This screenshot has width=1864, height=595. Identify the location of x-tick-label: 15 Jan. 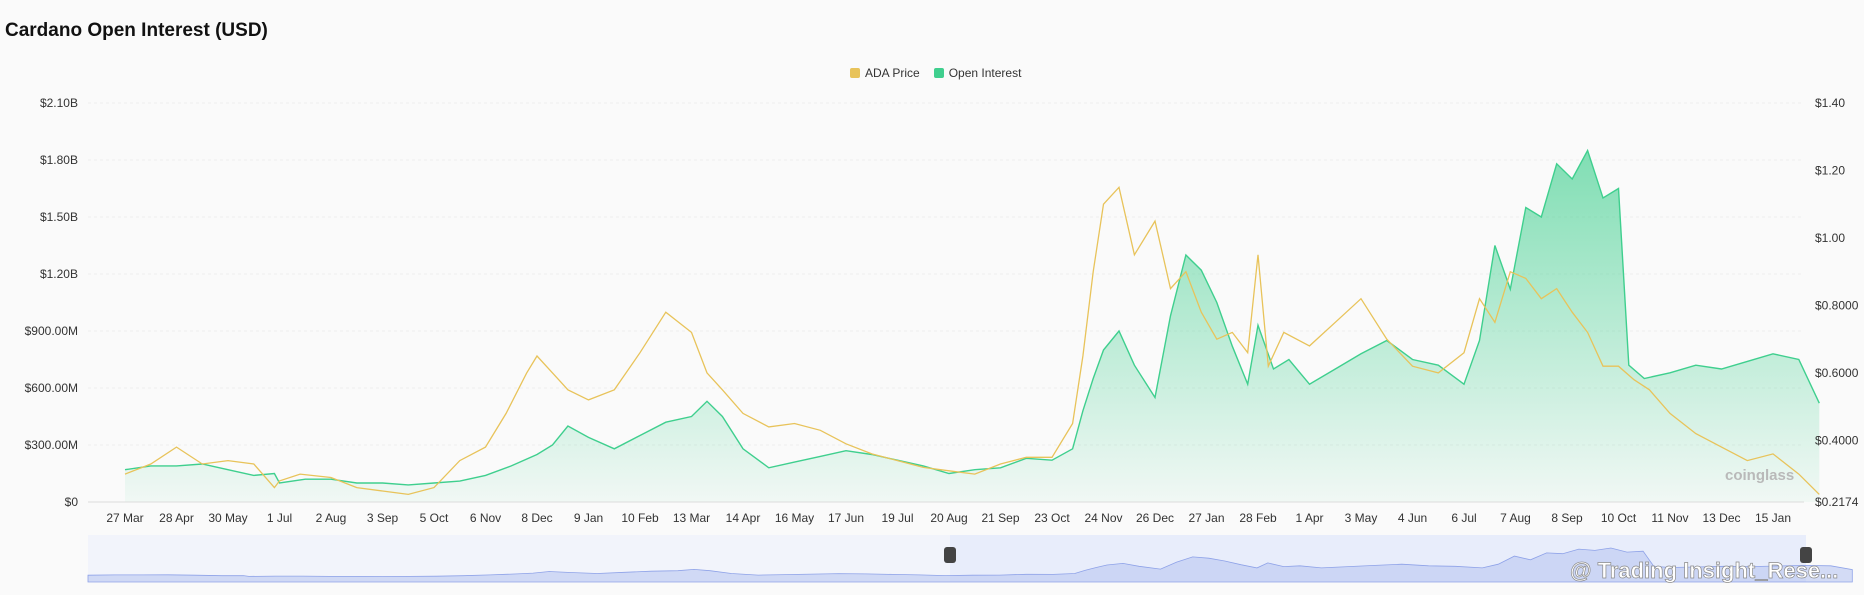
(1773, 518).